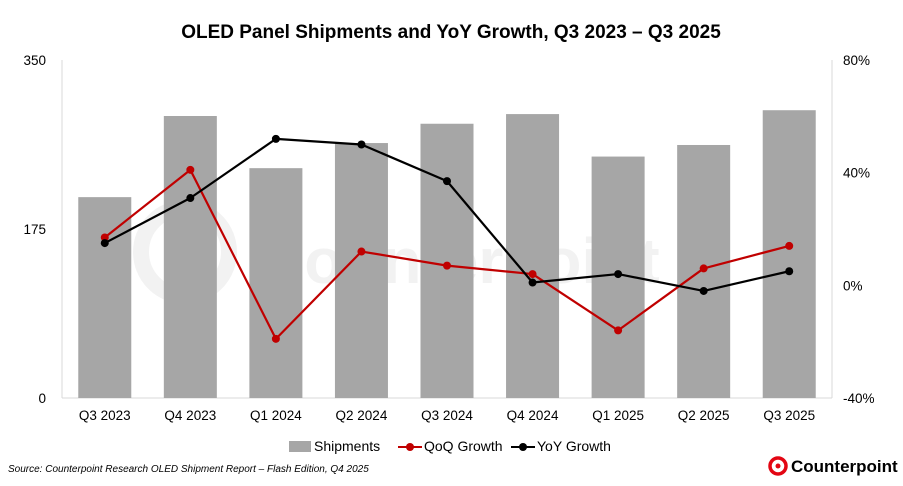  I want to click on legend-marker-yoy, so click(523, 447).